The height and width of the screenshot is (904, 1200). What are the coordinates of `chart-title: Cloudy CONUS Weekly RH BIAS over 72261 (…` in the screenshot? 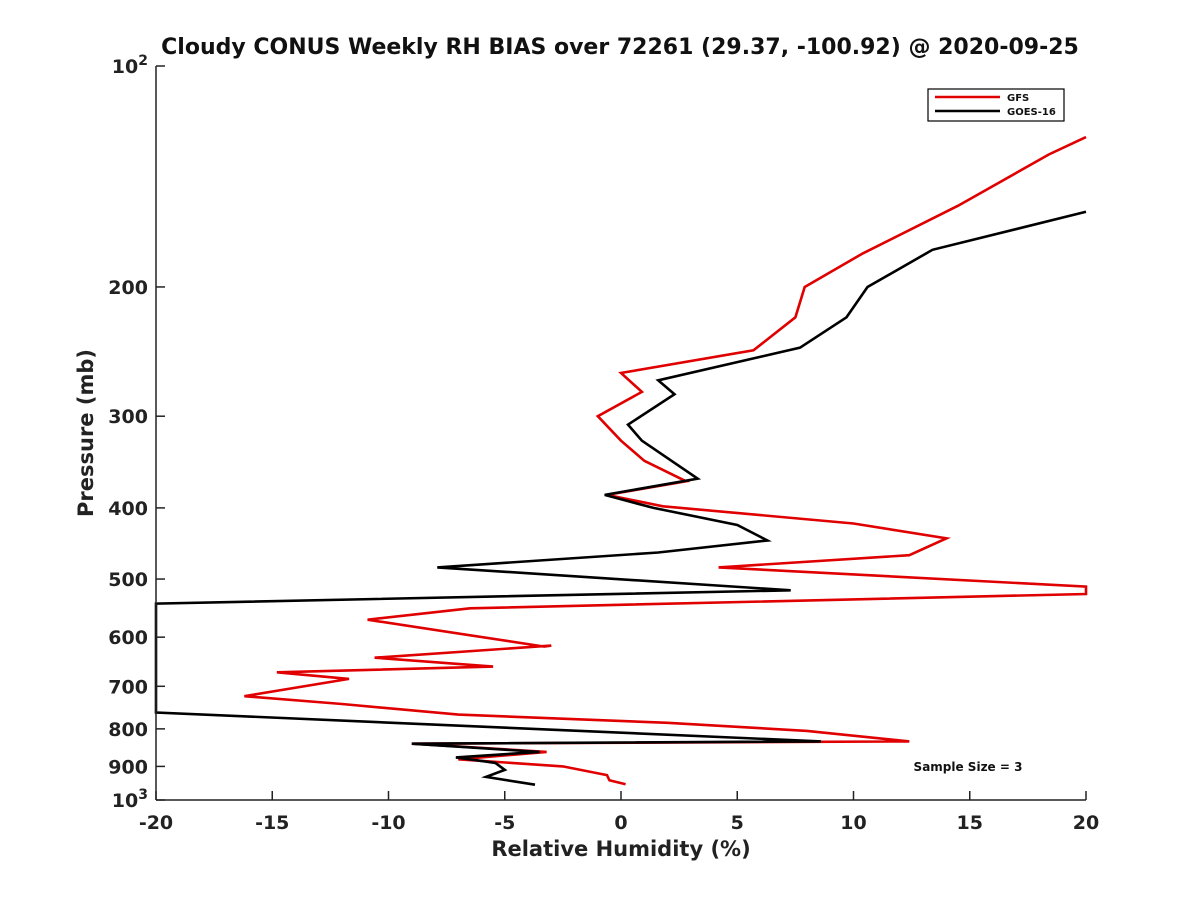 It's located at (620, 47).